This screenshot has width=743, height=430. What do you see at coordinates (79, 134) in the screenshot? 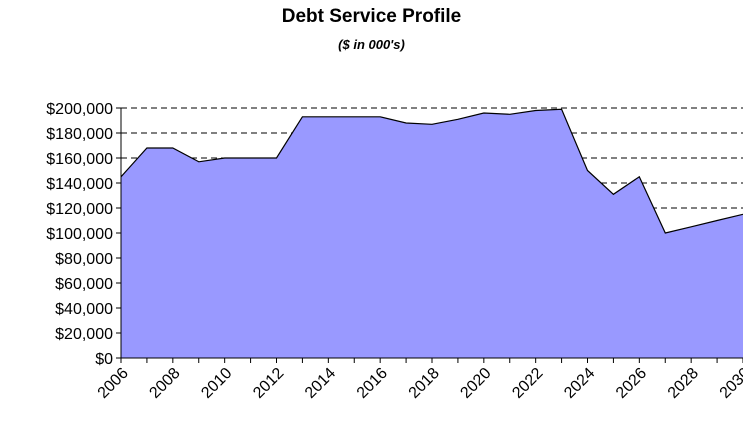
I see `y-tick-label: $180,000` at bounding box center [79, 134].